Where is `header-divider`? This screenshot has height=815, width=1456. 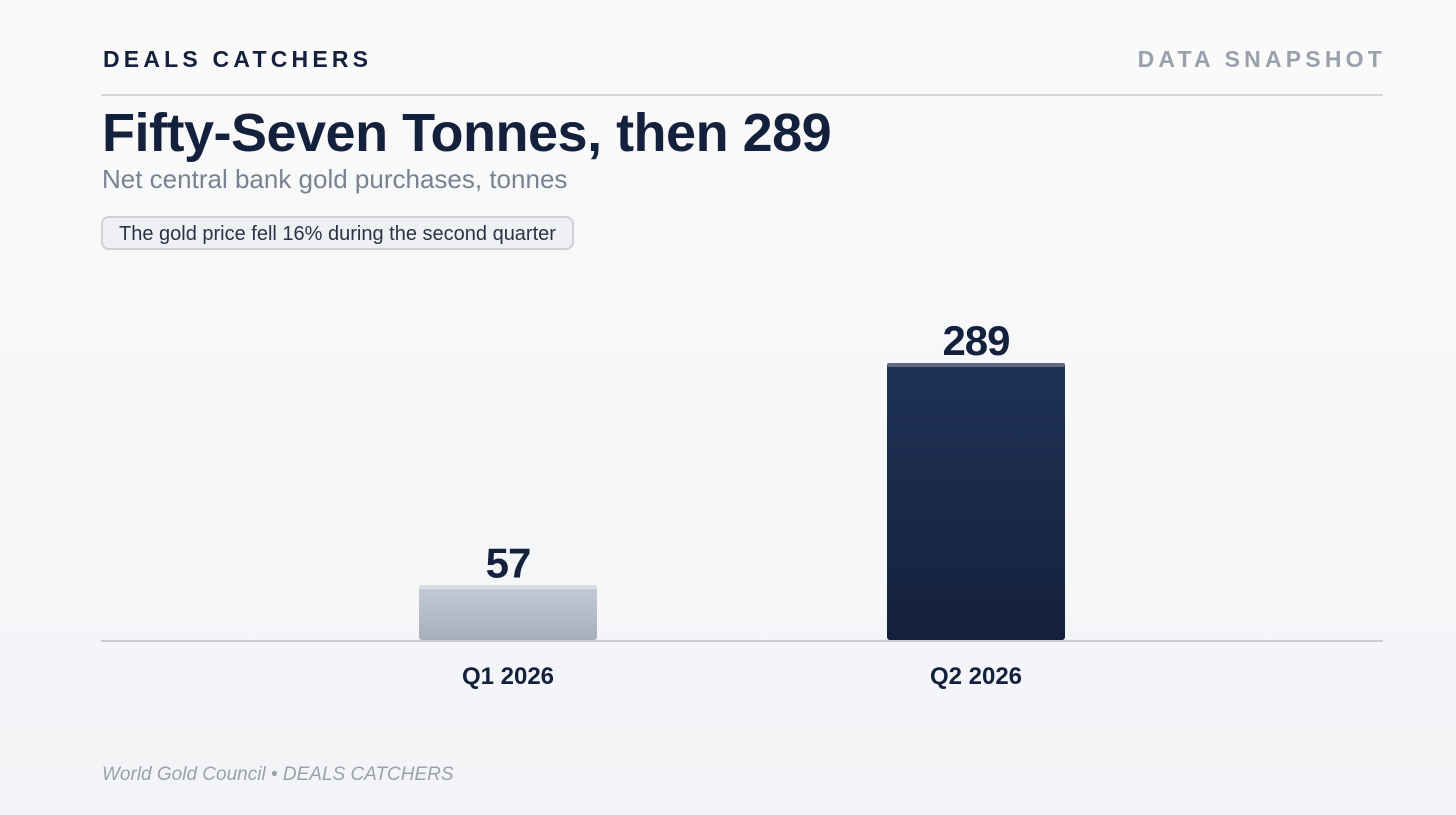 header-divider is located at coordinates (742, 95).